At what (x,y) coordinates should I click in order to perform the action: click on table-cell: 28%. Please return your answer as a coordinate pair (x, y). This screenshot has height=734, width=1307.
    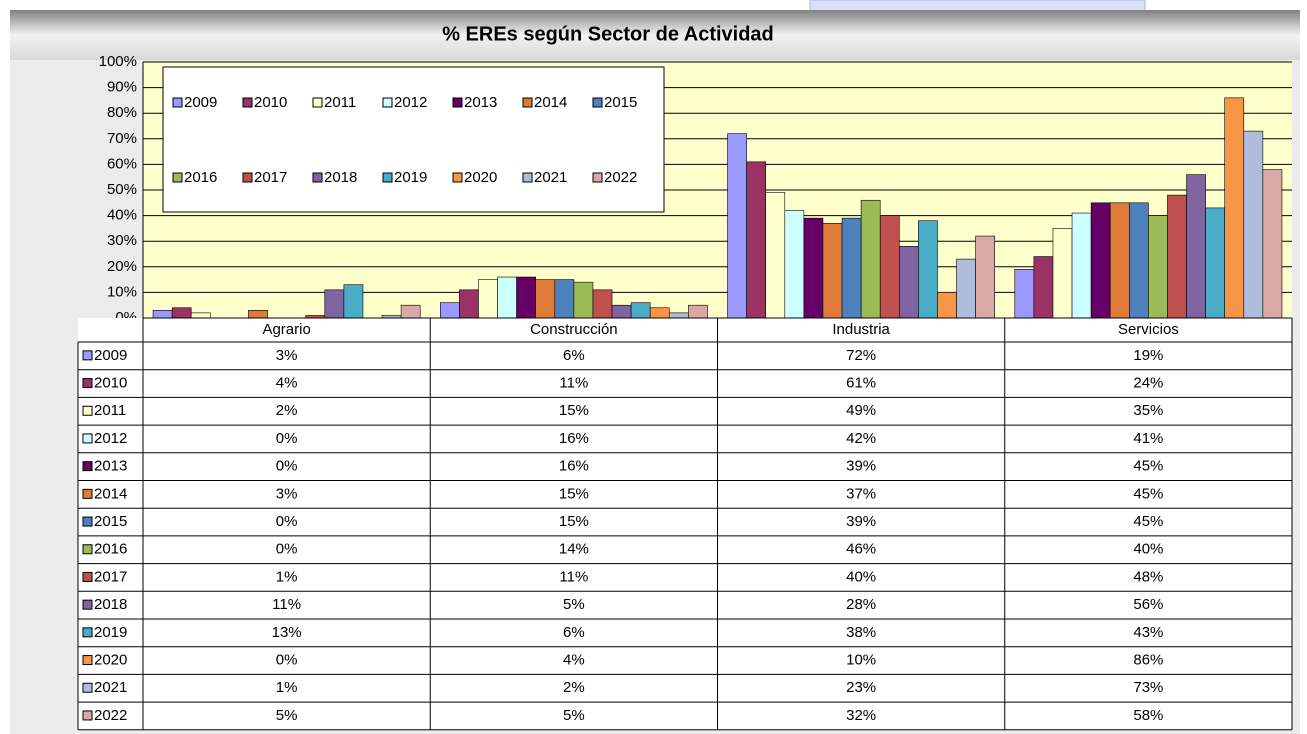
    Looking at the image, I should click on (861, 604).